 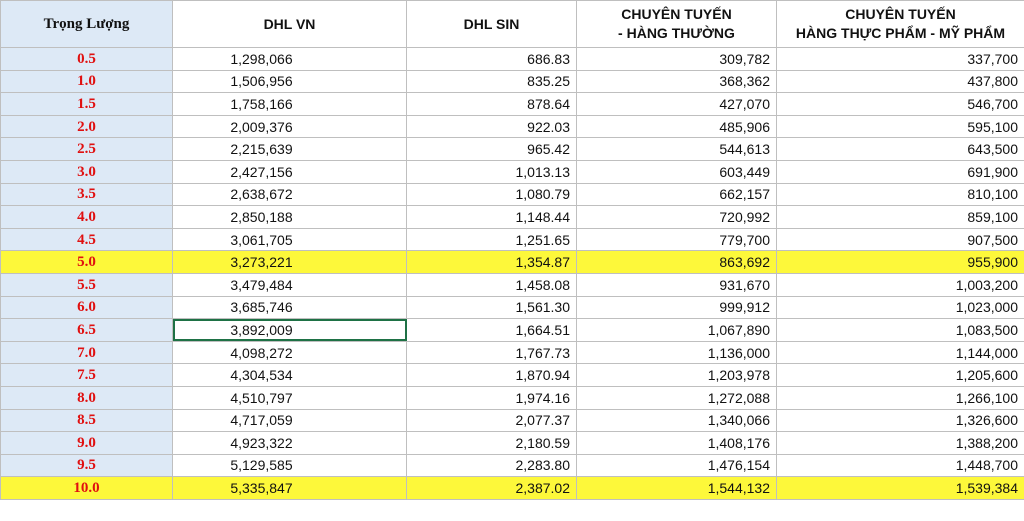 I want to click on cell-dhl-sin: 1,974.16, so click(x=491, y=397).